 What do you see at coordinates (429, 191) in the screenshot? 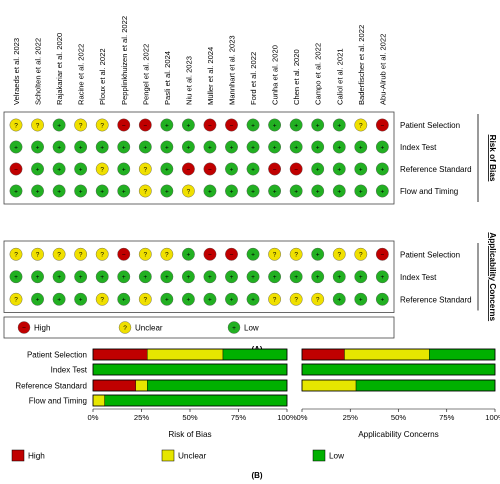
I see `domain-label: Flow and Timing` at bounding box center [429, 191].